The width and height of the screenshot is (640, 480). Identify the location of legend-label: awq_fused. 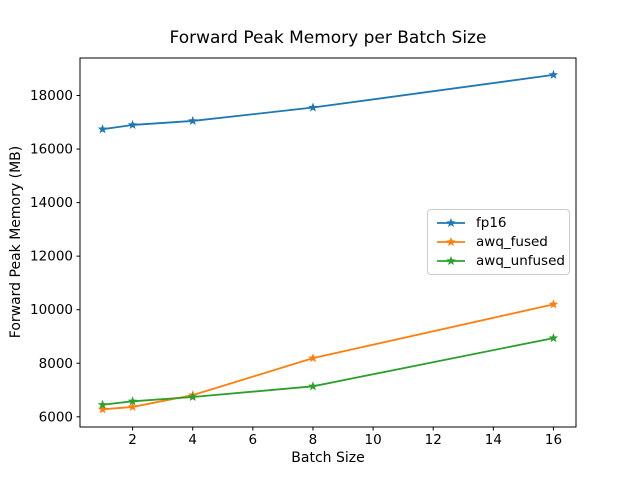
(512, 241).